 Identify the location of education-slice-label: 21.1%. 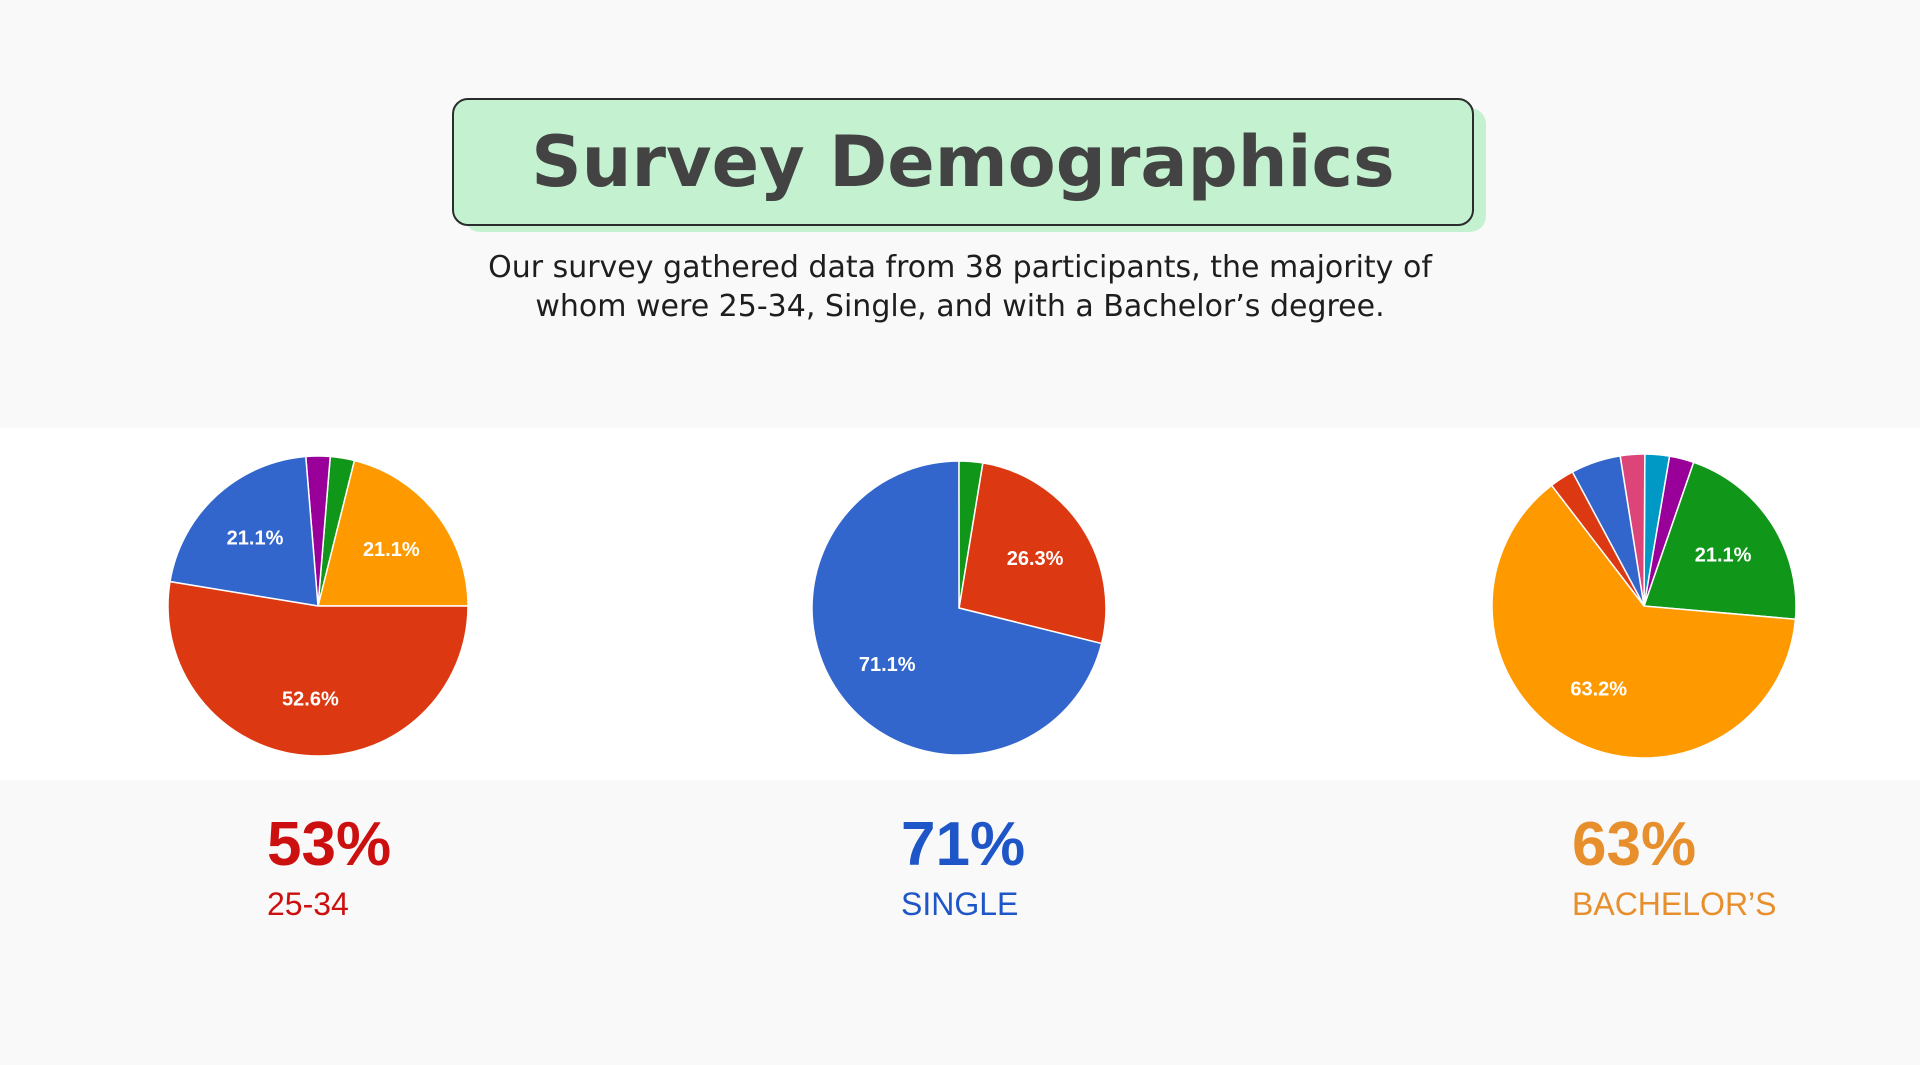
(1723, 556).